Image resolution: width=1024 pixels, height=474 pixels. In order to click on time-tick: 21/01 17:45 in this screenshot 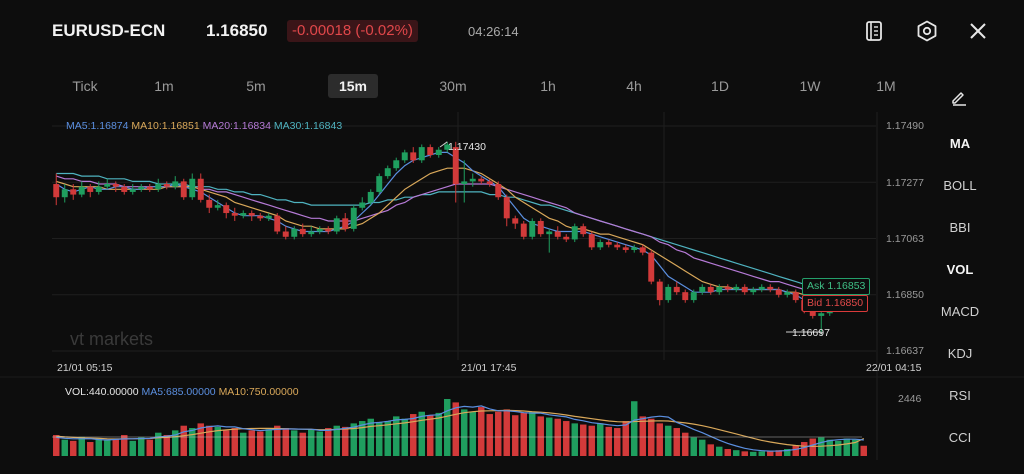, I will do `click(489, 368)`.